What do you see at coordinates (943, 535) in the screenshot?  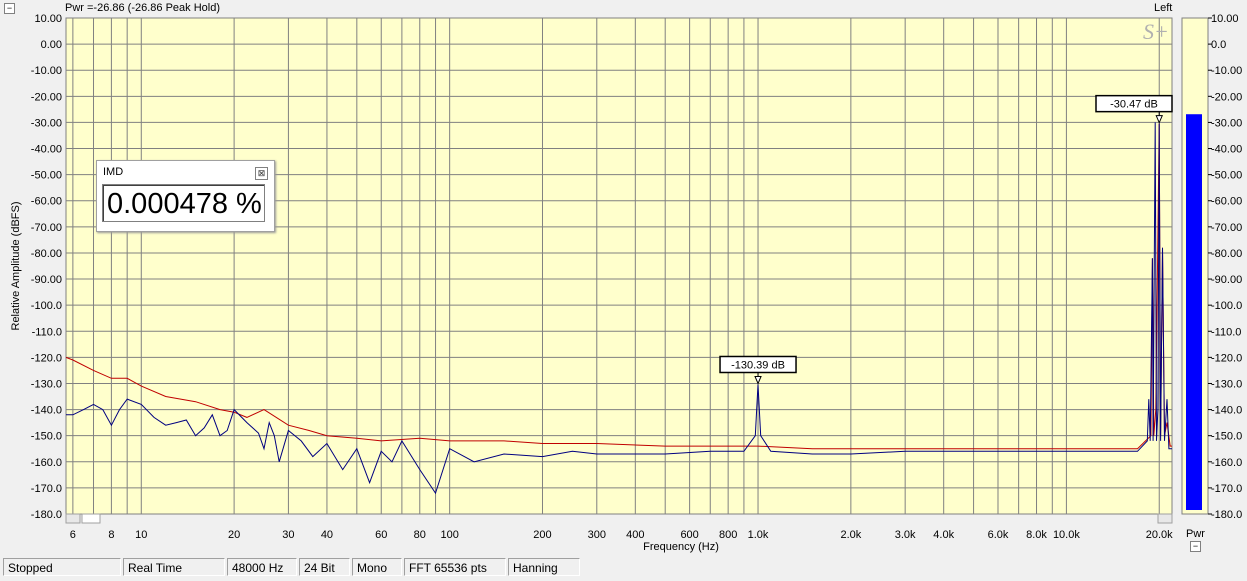 I see `x-tick-label: 4.0k` at bounding box center [943, 535].